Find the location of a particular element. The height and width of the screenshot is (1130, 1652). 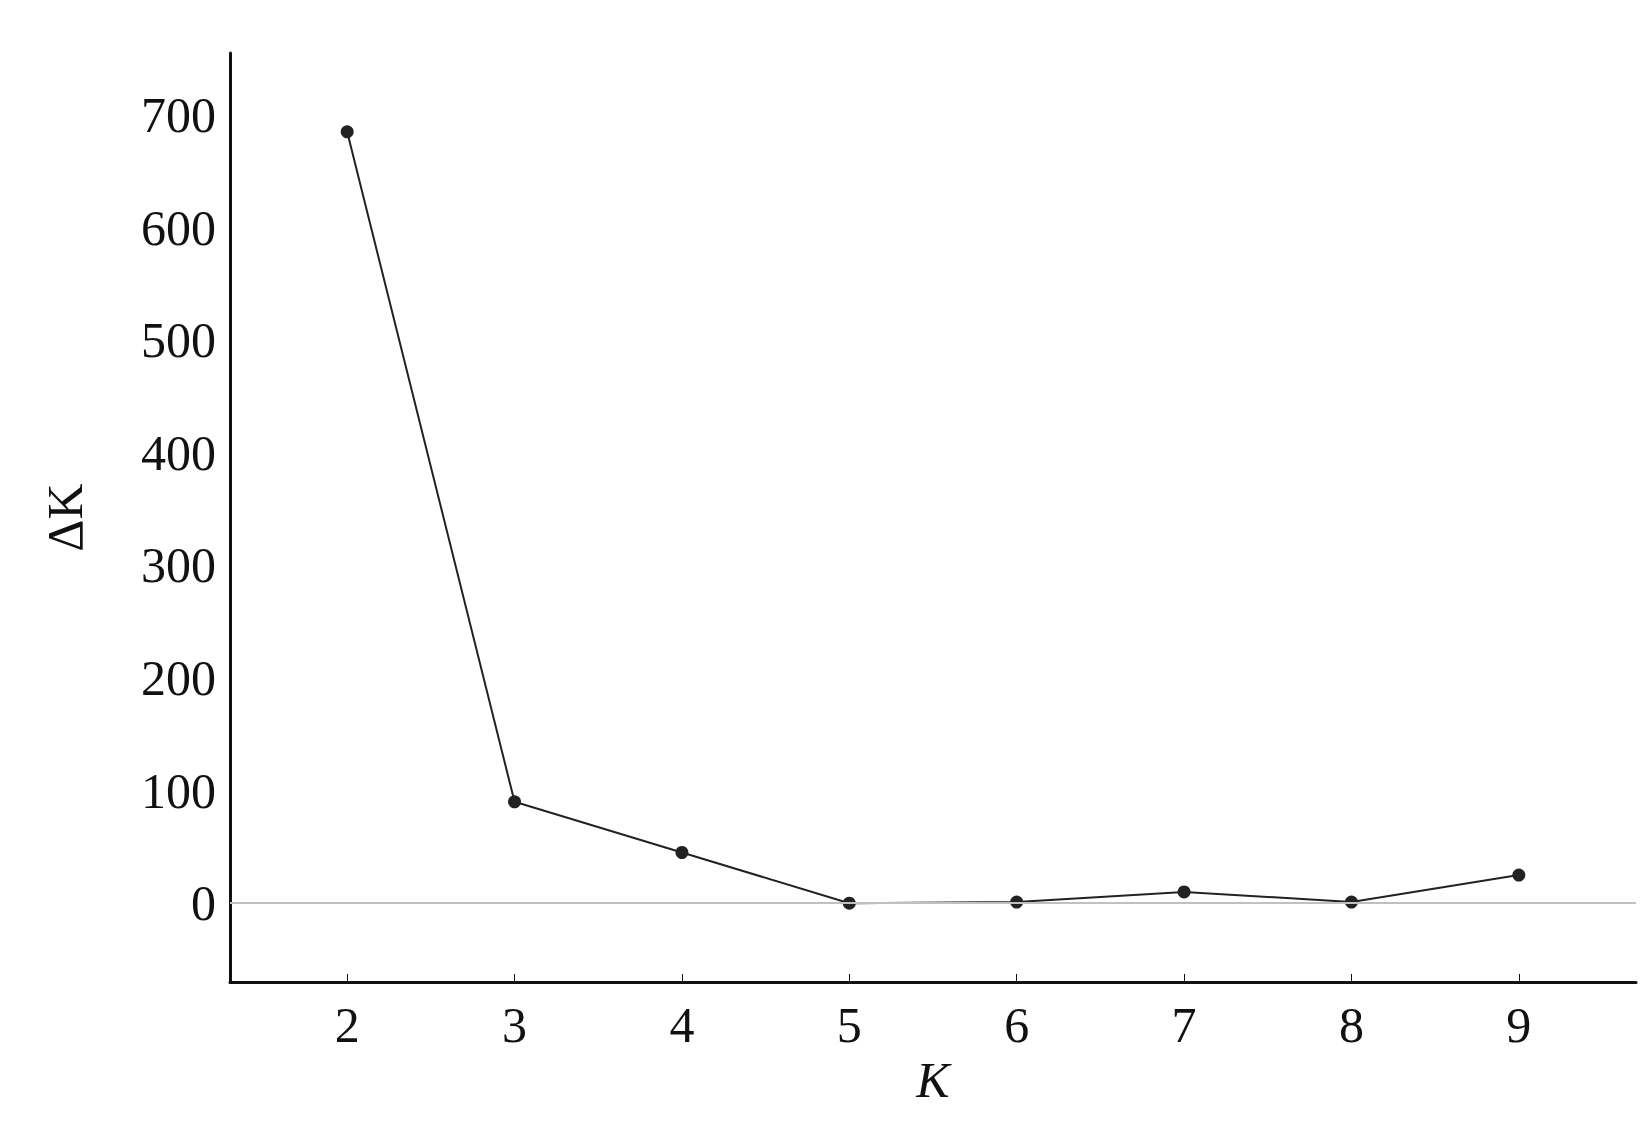

y-tick-label: 700 is located at coordinates (178, 114).